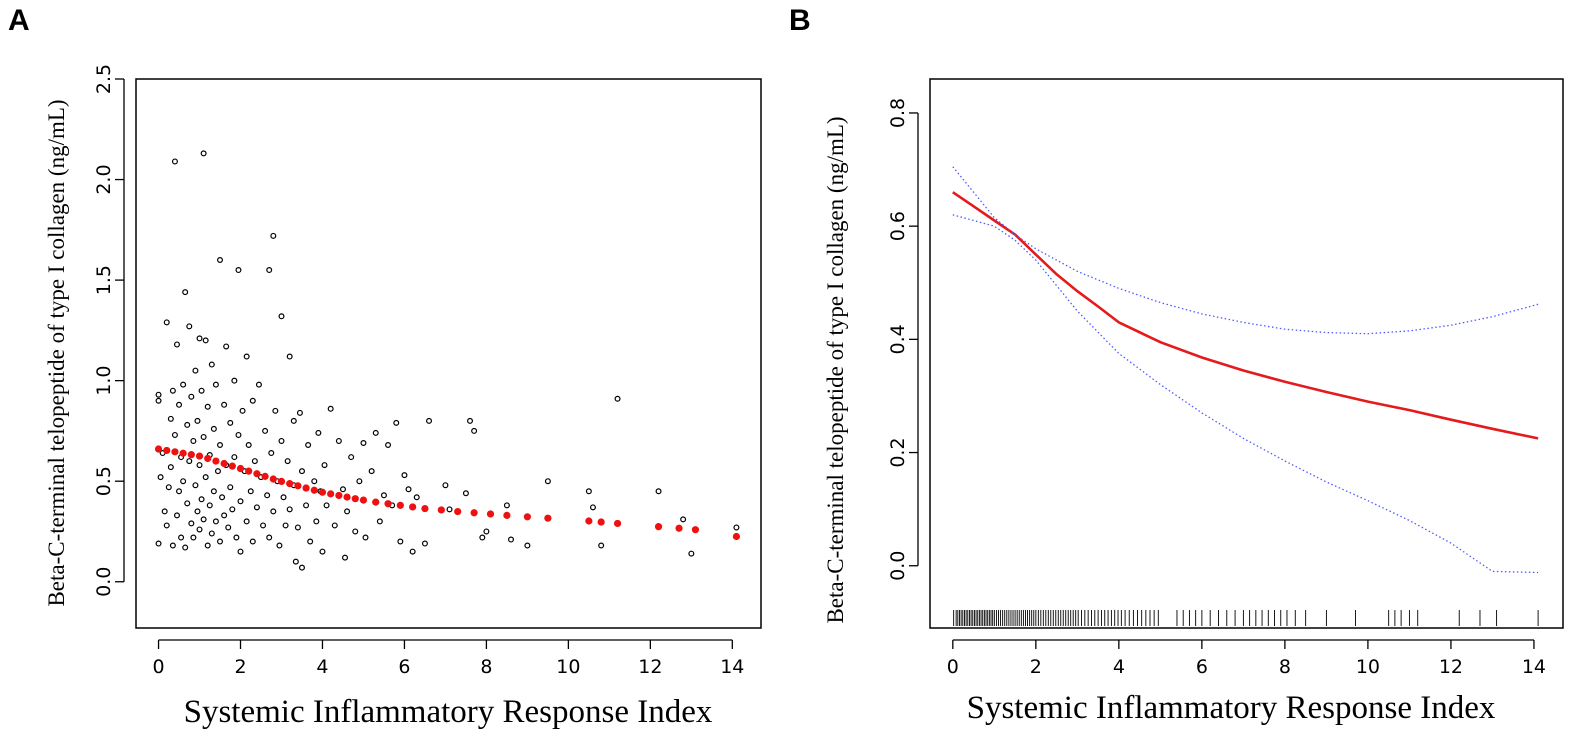 The width and height of the screenshot is (1595, 751). I want to click on panel-b-x-tick-label: 14, so click(1534, 667).